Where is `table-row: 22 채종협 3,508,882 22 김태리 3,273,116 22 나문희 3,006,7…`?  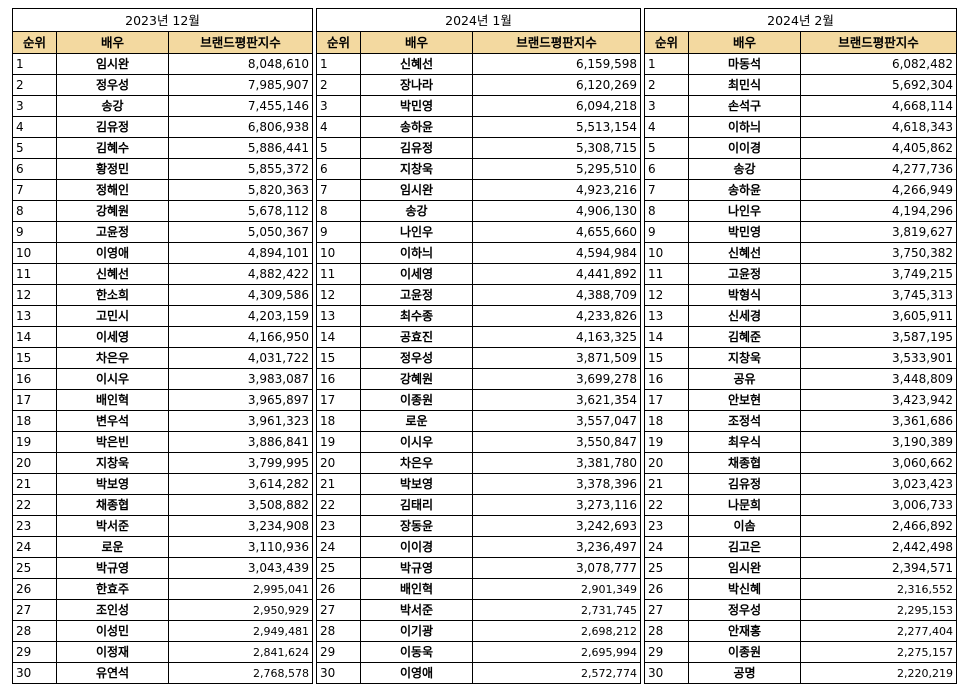
table-row: 22 채종협 3,508,882 22 김태리 3,273,116 22 나문희 3,006,7… is located at coordinates (485, 505).